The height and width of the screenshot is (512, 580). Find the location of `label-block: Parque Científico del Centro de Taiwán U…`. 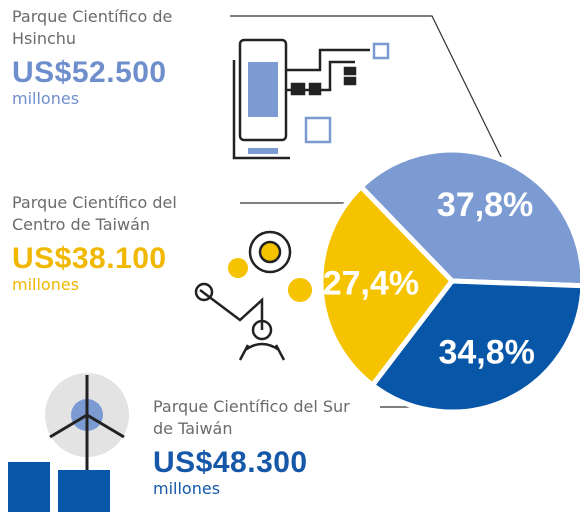

label-block: Parque Científico del Centro de Taiwán U… is located at coordinates (119, 243).